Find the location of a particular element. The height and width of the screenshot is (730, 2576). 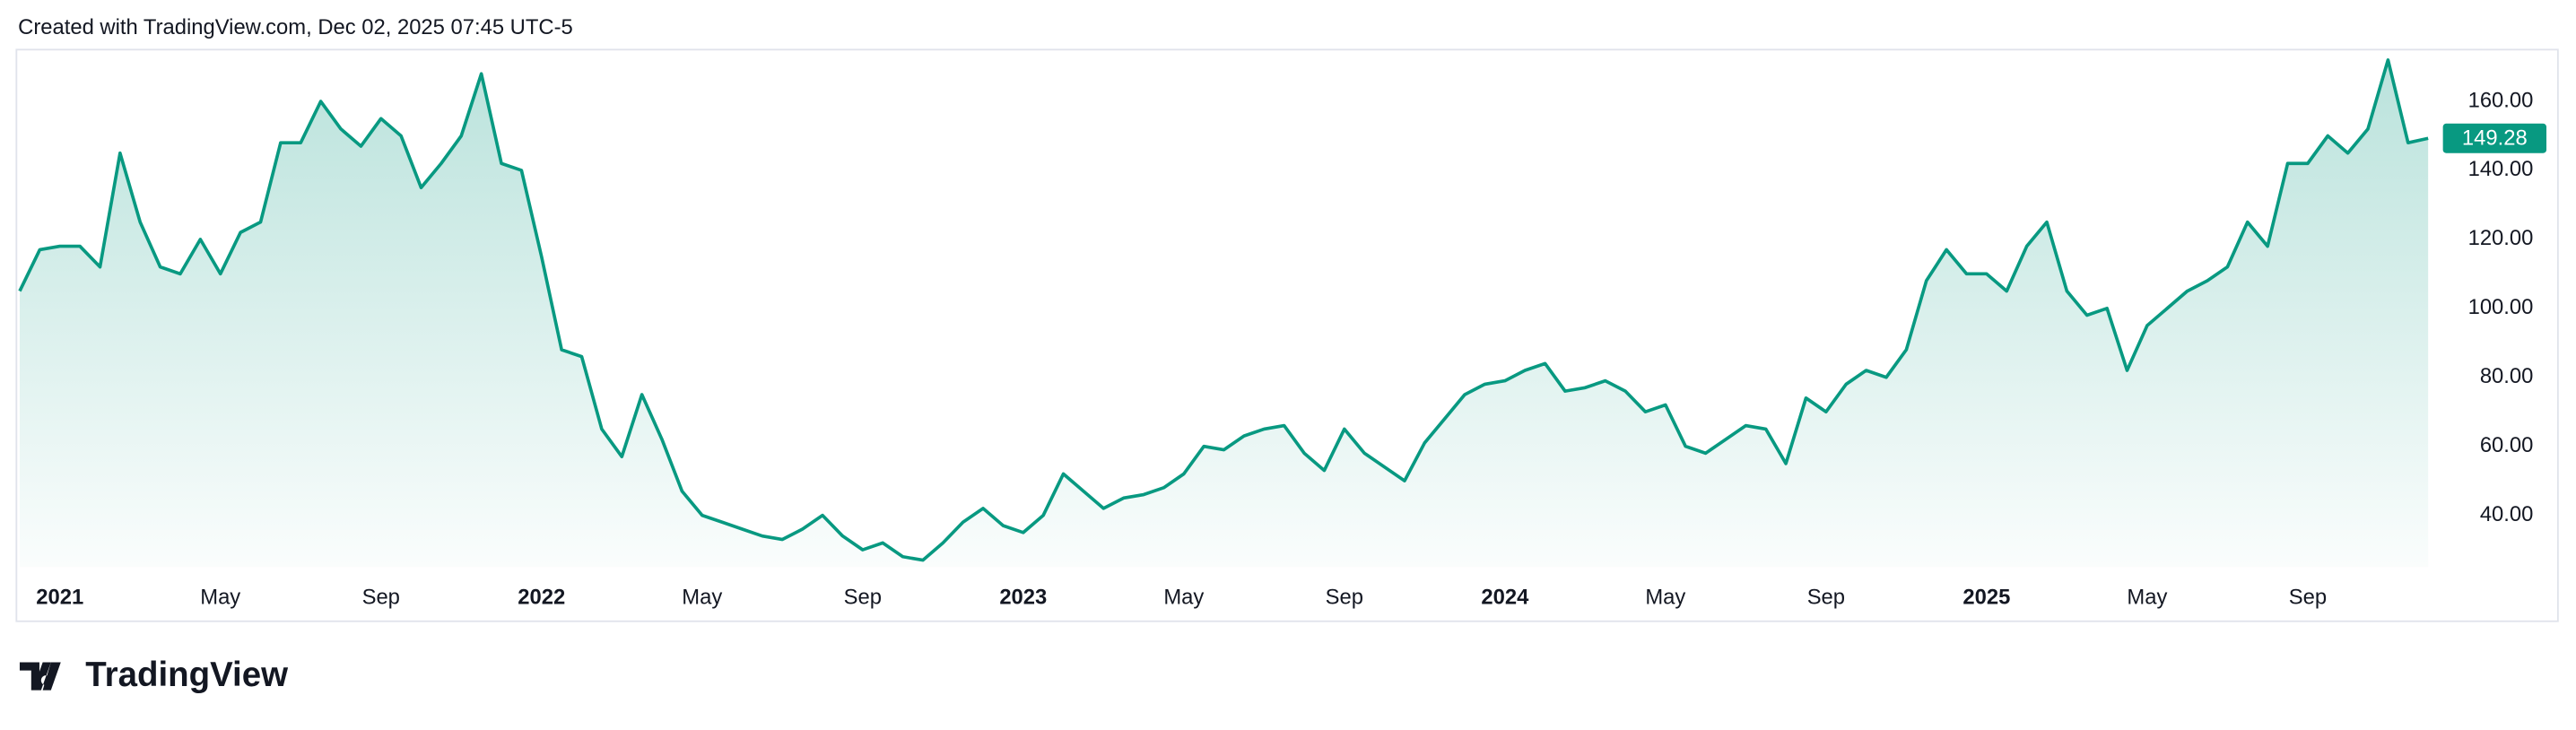

y-tick-label: 140.00 is located at coordinates (2501, 169).